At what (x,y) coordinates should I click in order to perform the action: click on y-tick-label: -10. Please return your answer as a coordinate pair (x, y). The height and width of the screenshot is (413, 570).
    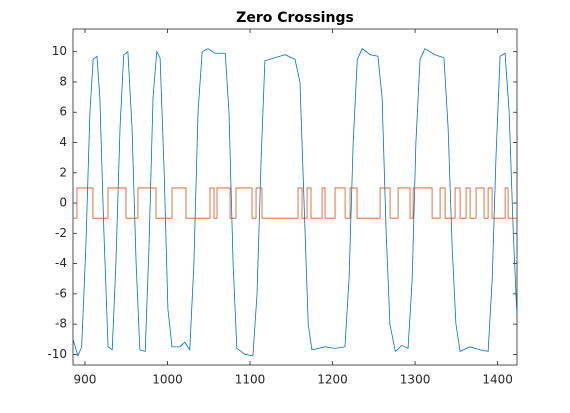
    Looking at the image, I should click on (57, 354).